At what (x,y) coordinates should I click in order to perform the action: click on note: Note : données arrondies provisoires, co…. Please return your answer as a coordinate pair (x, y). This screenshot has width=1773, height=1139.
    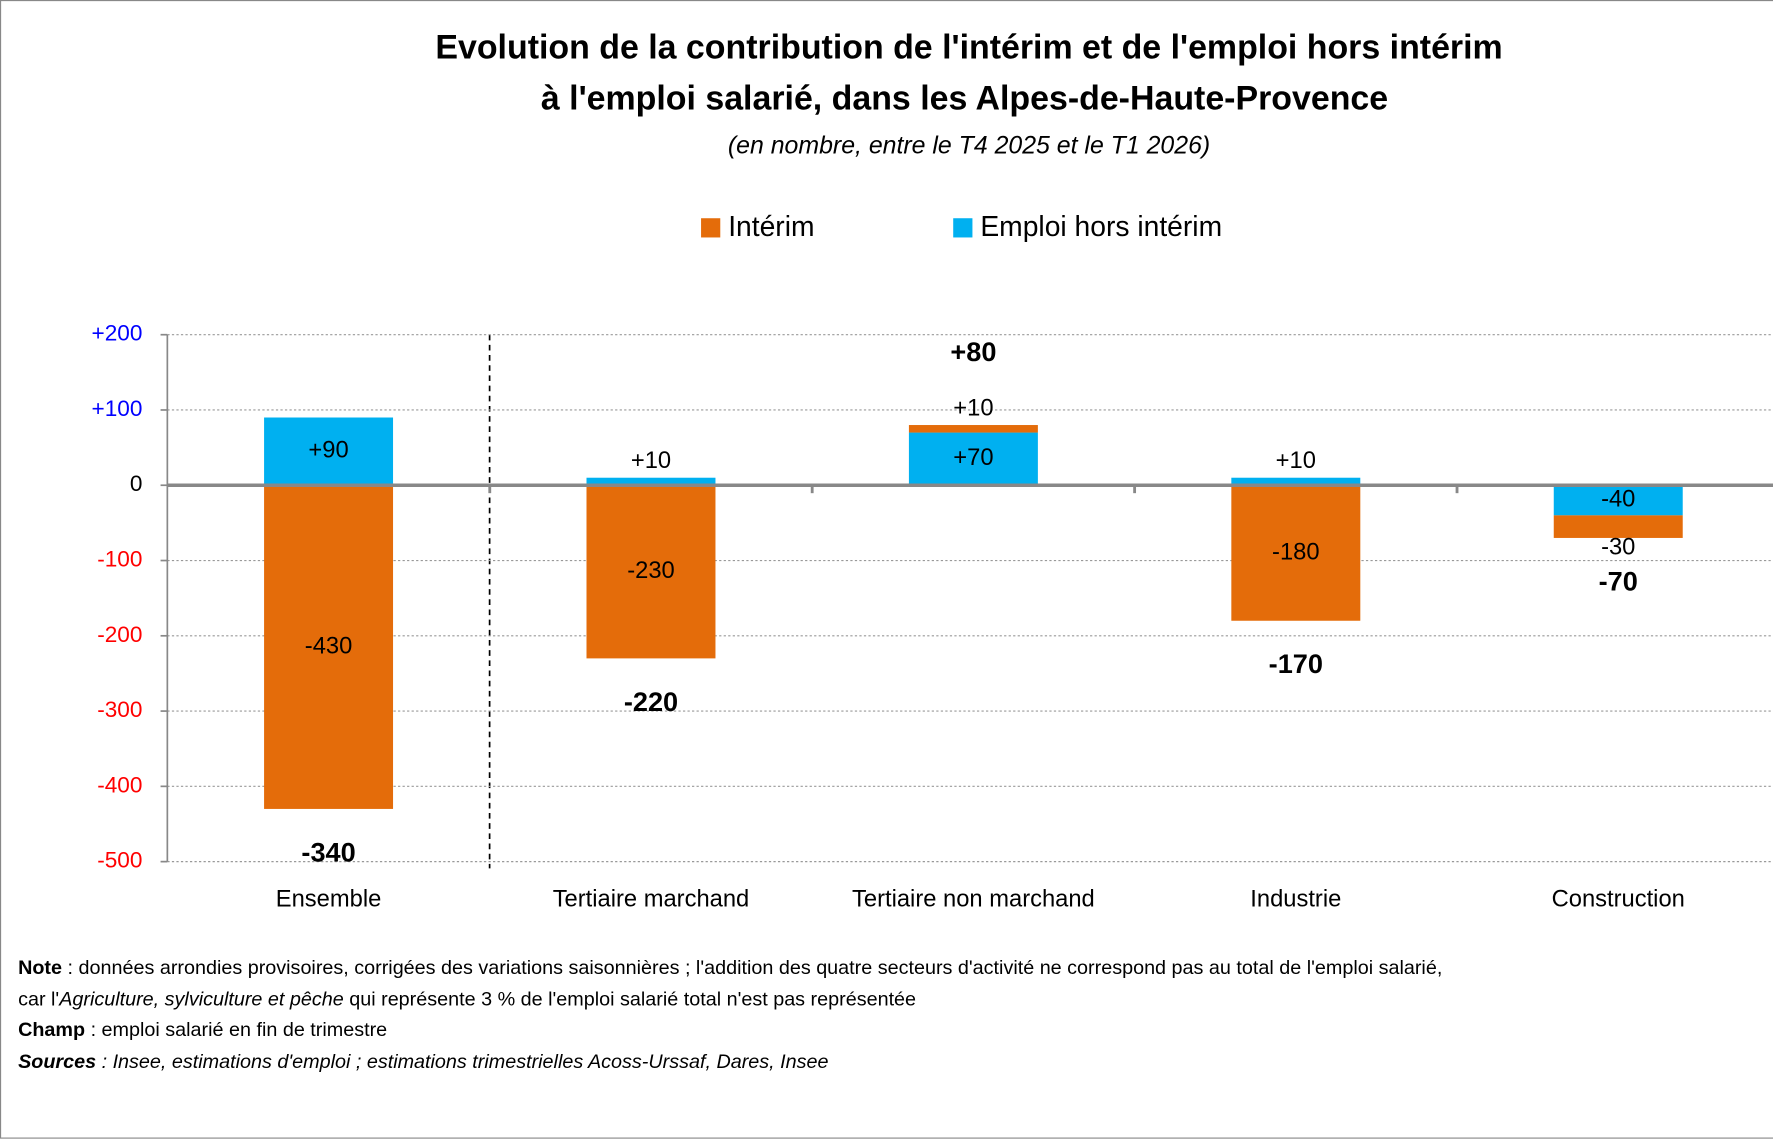
    Looking at the image, I should click on (730, 968).